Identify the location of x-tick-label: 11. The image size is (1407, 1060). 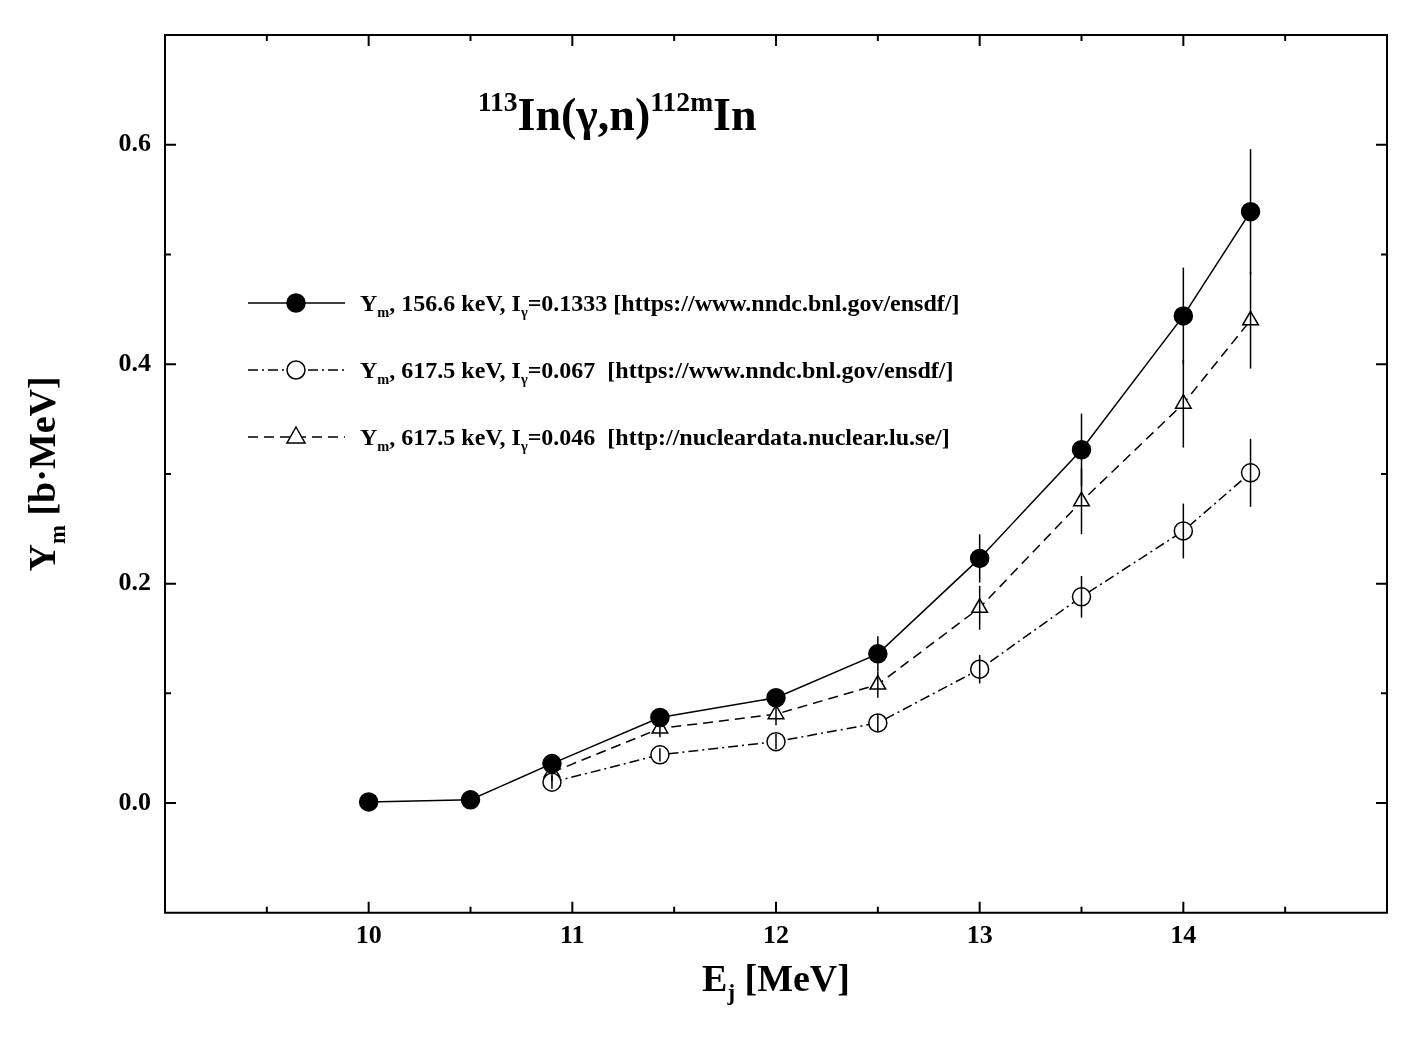
(572, 935).